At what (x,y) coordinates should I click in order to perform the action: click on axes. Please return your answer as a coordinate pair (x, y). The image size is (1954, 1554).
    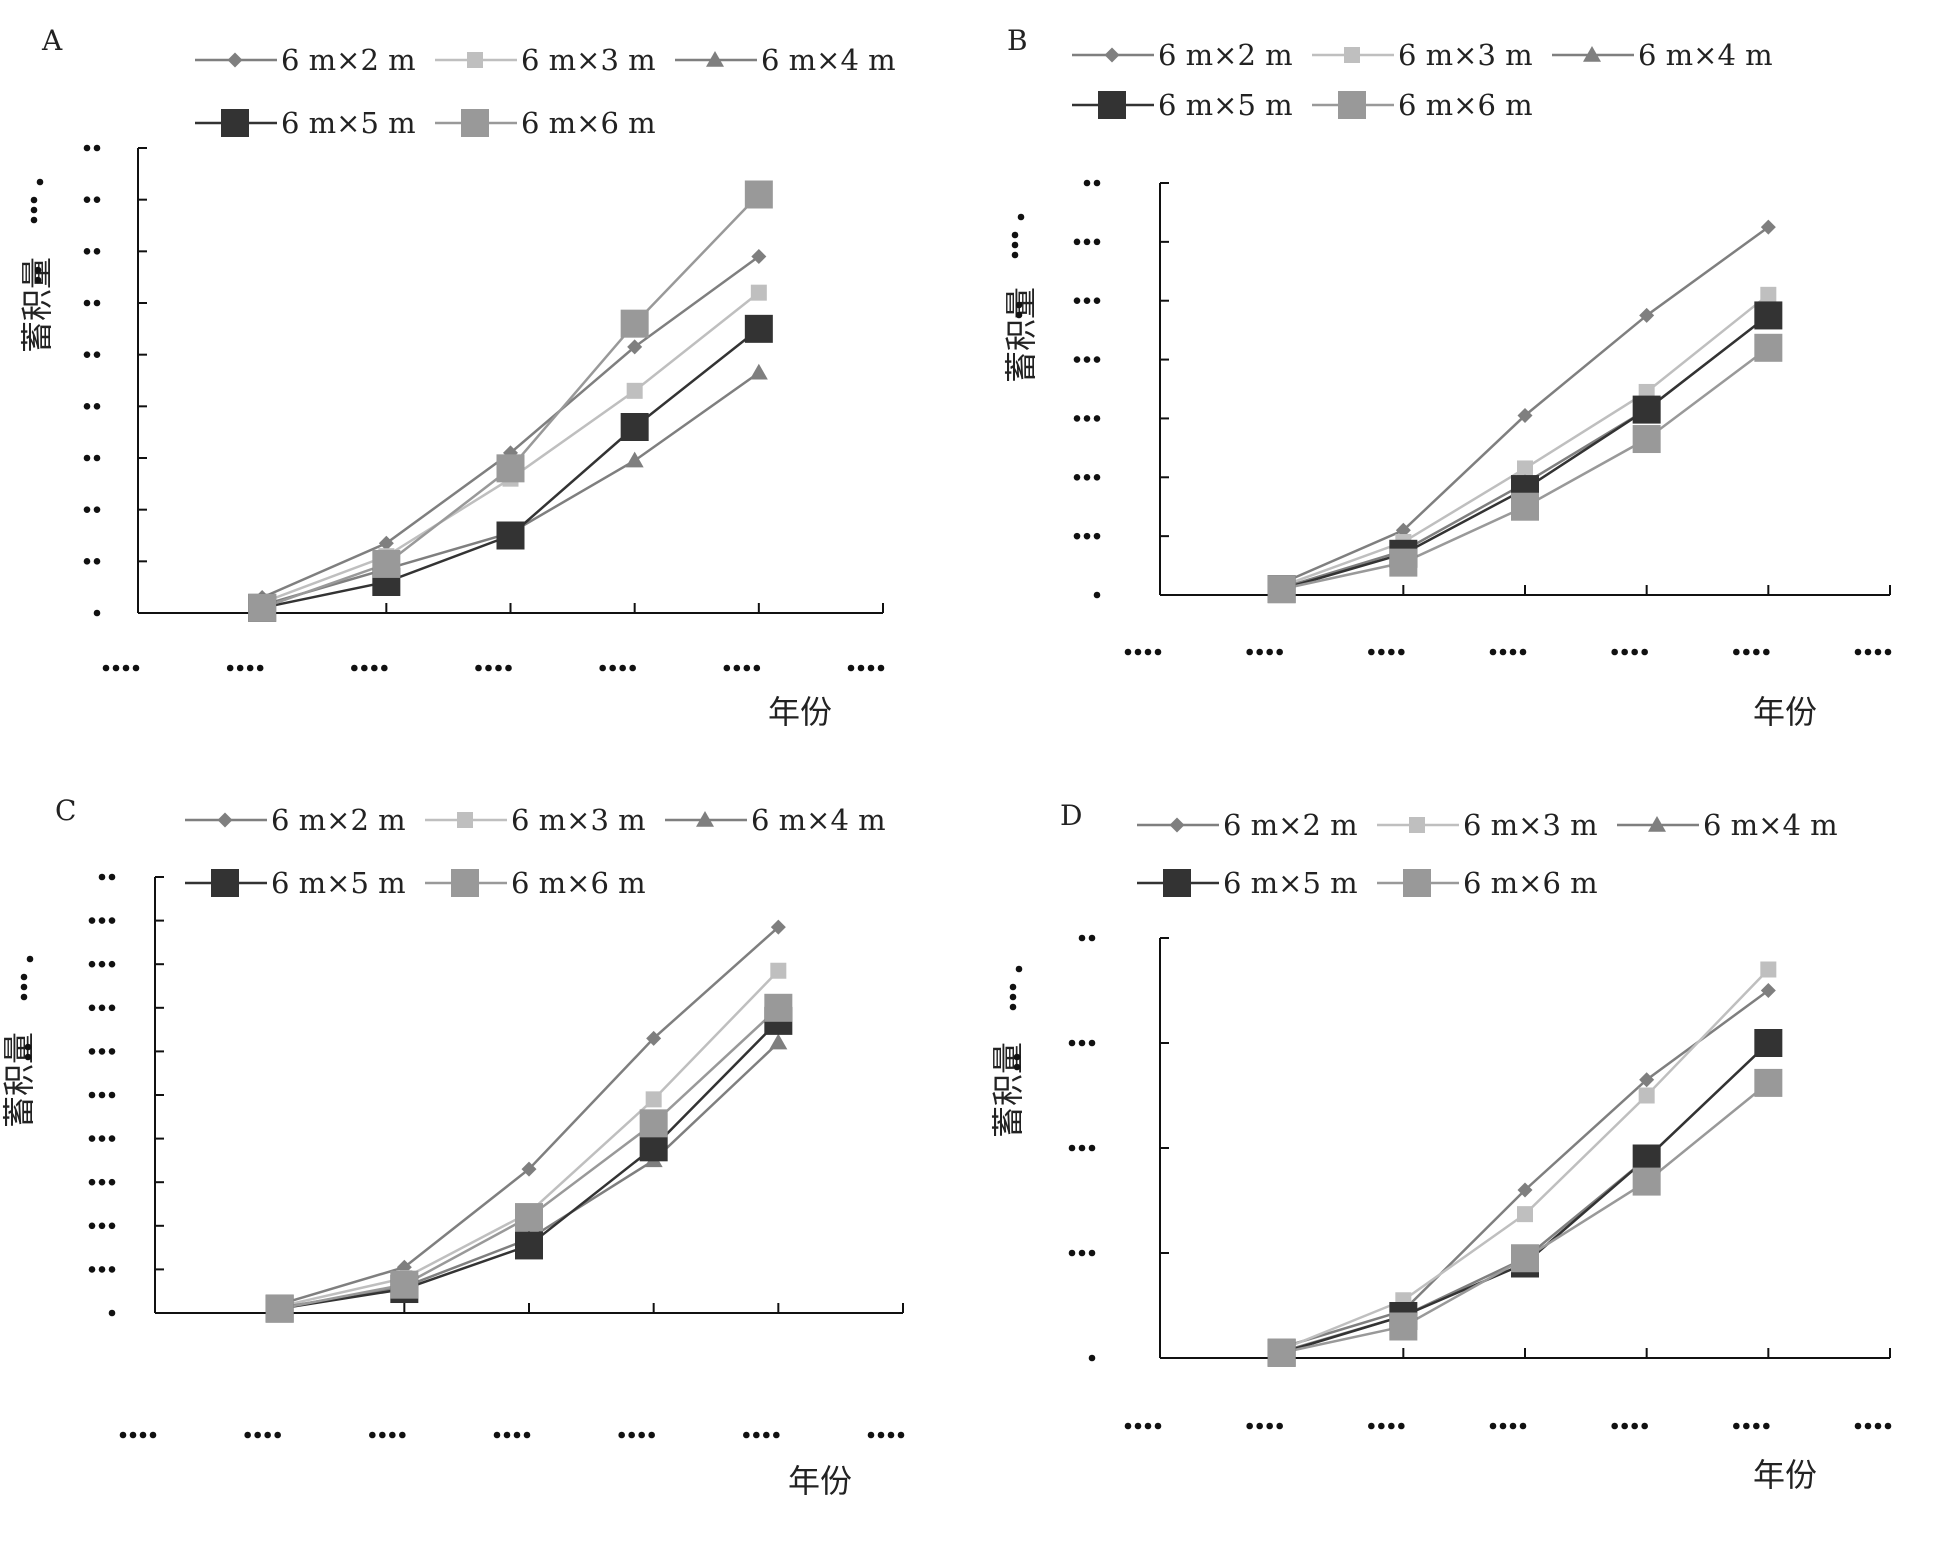
    Looking at the image, I should click on (1480, 1182).